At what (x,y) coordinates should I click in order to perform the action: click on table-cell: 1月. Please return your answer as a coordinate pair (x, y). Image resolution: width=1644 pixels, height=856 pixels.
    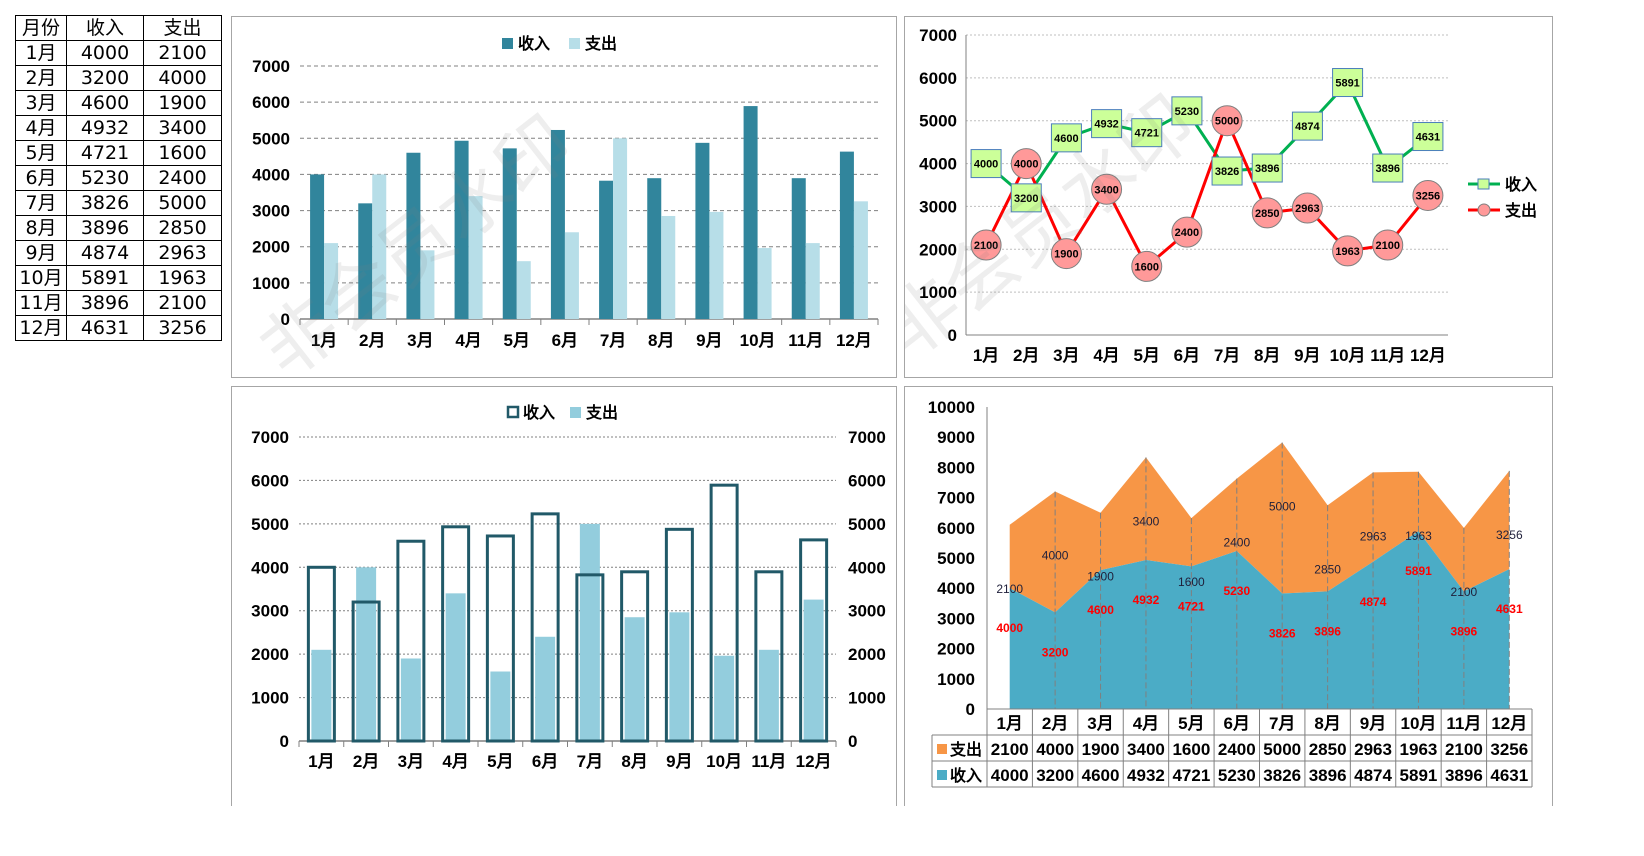
    Looking at the image, I should click on (41, 53).